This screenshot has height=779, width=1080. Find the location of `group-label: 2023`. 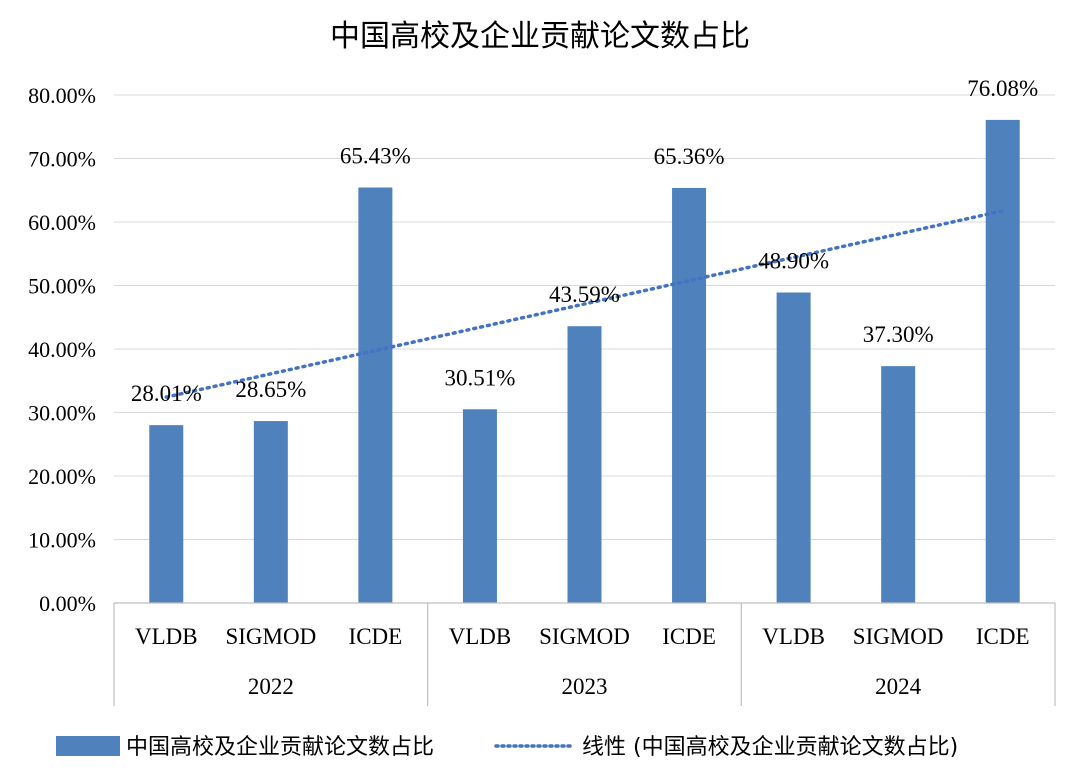

group-label: 2023 is located at coordinates (585, 686).